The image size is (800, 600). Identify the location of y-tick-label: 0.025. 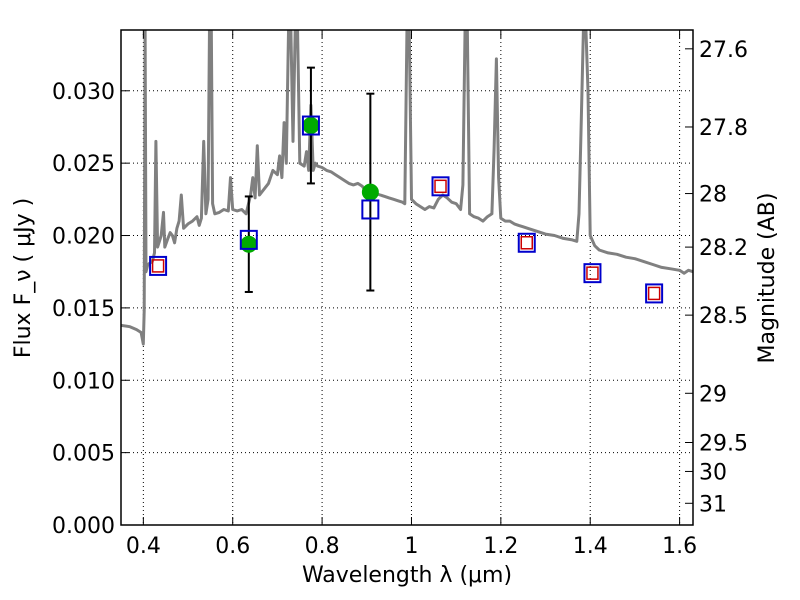
(83, 164).